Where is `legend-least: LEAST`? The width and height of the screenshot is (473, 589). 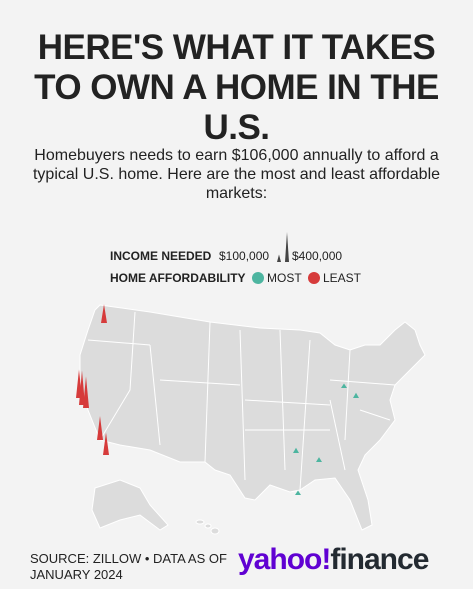 legend-least: LEAST is located at coordinates (342, 278).